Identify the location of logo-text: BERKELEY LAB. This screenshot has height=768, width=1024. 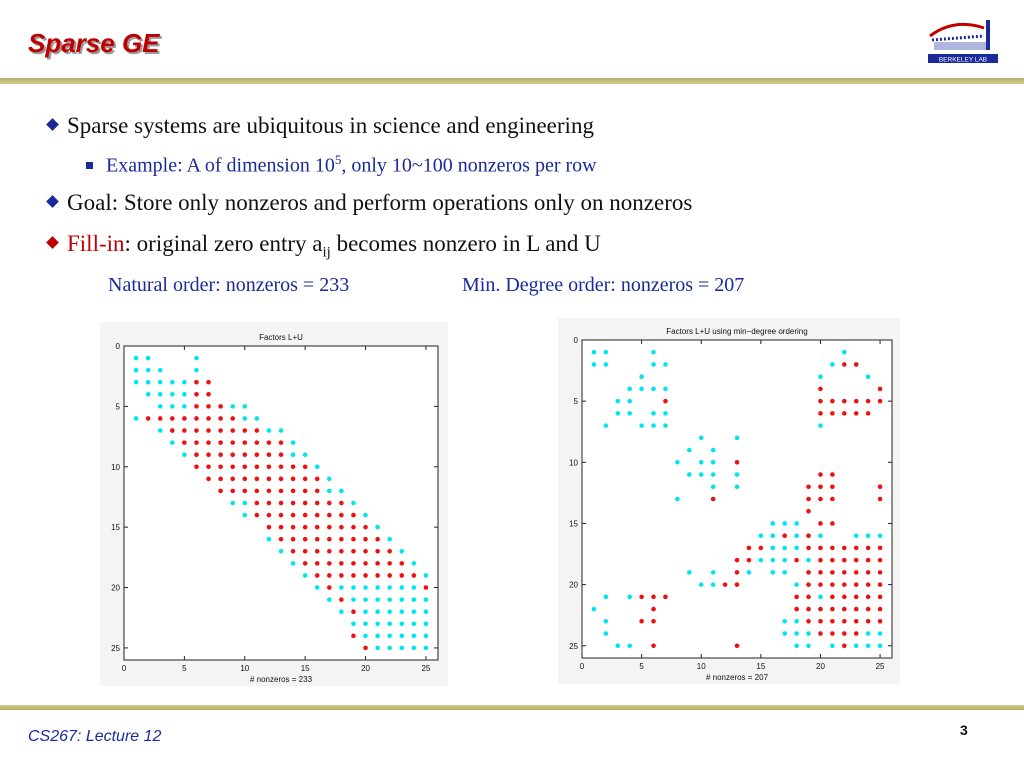
(963, 60).